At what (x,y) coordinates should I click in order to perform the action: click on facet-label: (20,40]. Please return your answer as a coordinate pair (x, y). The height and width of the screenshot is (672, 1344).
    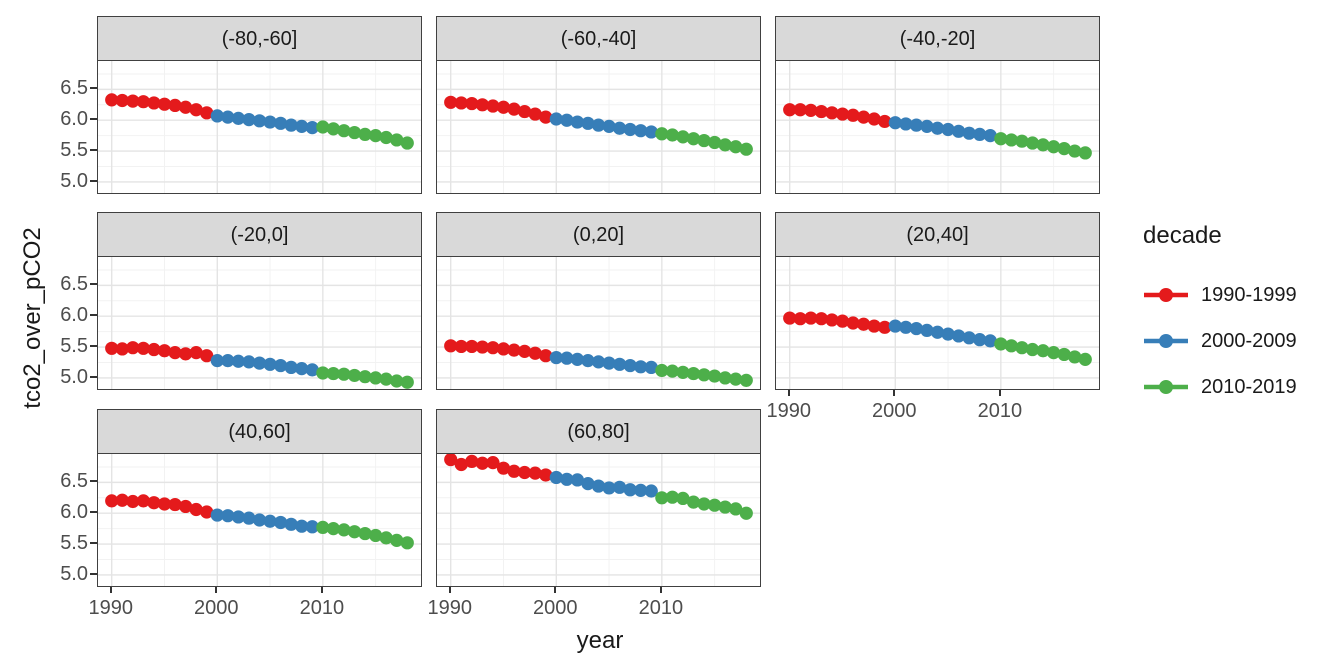
    Looking at the image, I should click on (937, 234).